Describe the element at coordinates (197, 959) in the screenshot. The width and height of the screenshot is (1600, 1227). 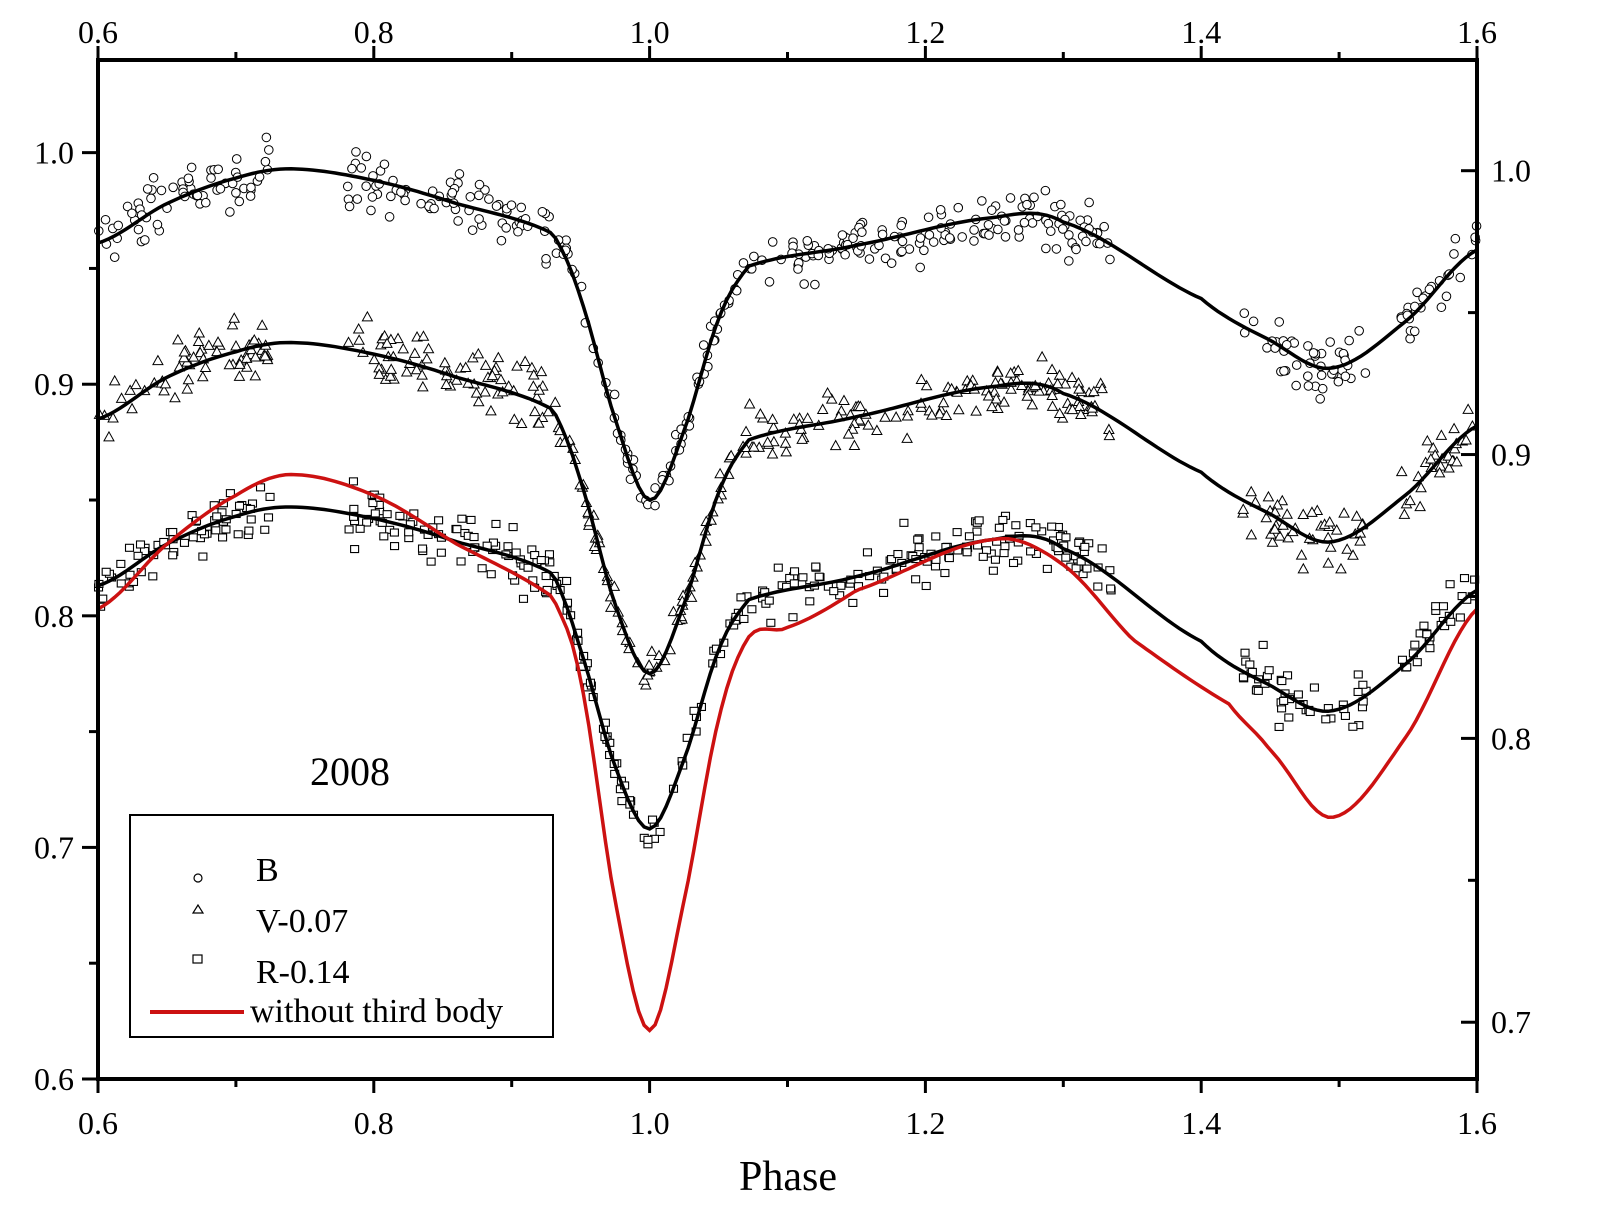
I see `legend-square-marker` at that location.